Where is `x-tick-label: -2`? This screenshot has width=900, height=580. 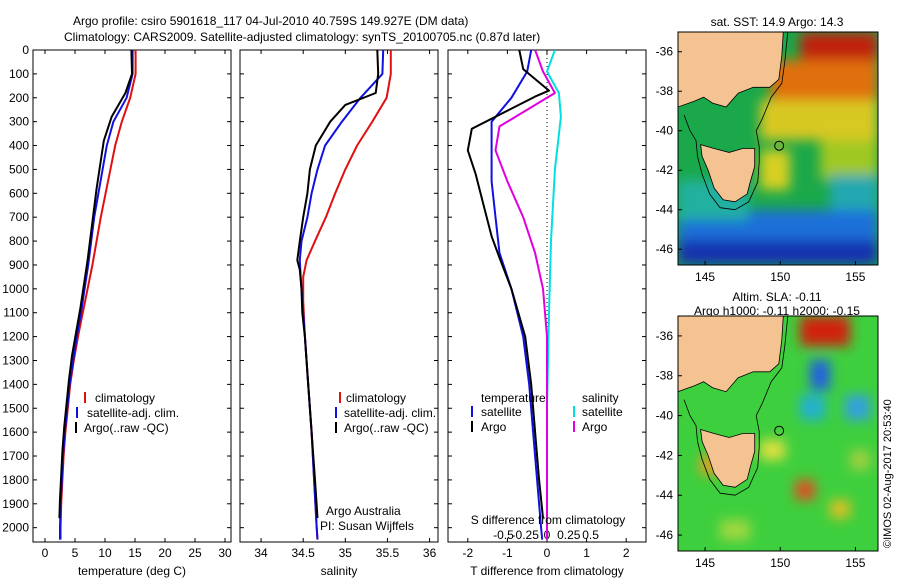
x-tick-label: -2 is located at coordinates (467, 553).